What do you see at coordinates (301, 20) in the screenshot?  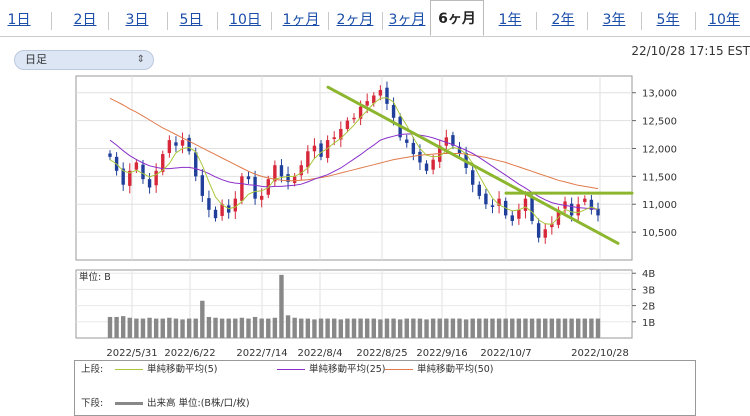 I see `tab-6: 1ヶ月` at bounding box center [301, 20].